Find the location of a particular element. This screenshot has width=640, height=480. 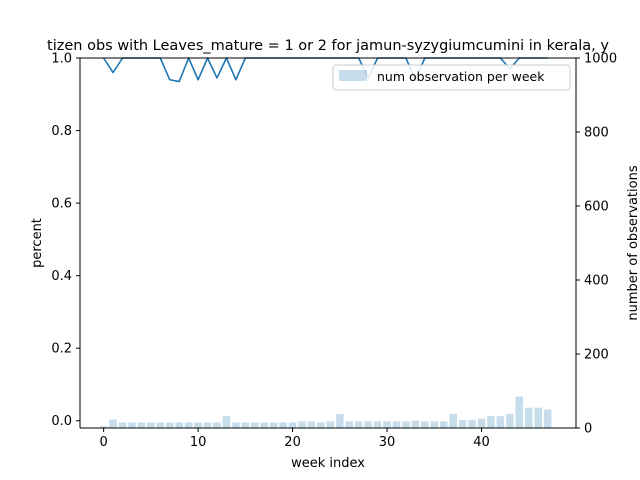

x-tick-label: 20 is located at coordinates (292, 442).